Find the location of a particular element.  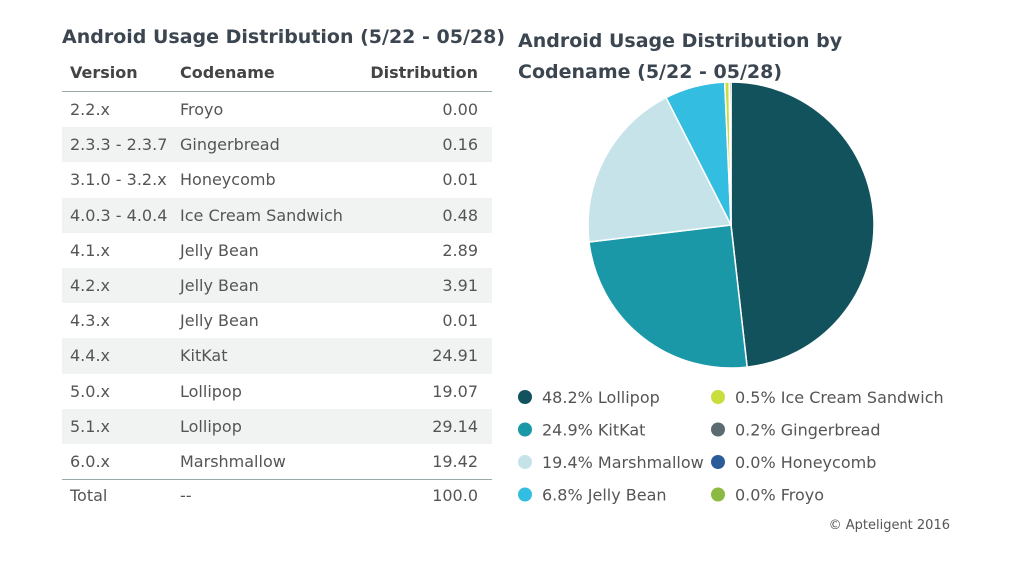

header-cell: Codename is located at coordinates (227, 72).